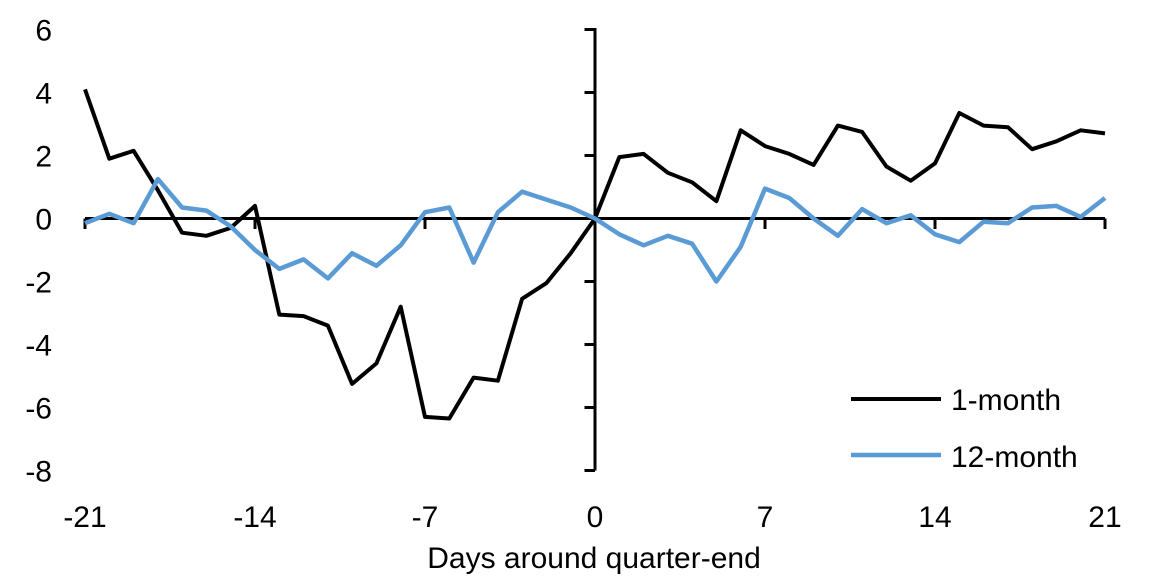 This screenshot has width=1152, height=584. What do you see at coordinates (43, 94) in the screenshot?
I see `y-tick-label: 4` at bounding box center [43, 94].